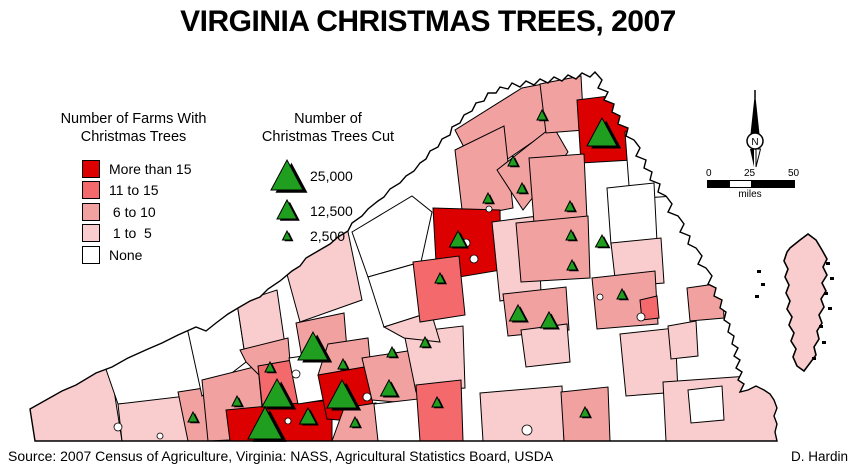 The height and width of the screenshot is (471, 856). What do you see at coordinates (740, 184) in the screenshot?
I see `scale-bar-segment` at bounding box center [740, 184].